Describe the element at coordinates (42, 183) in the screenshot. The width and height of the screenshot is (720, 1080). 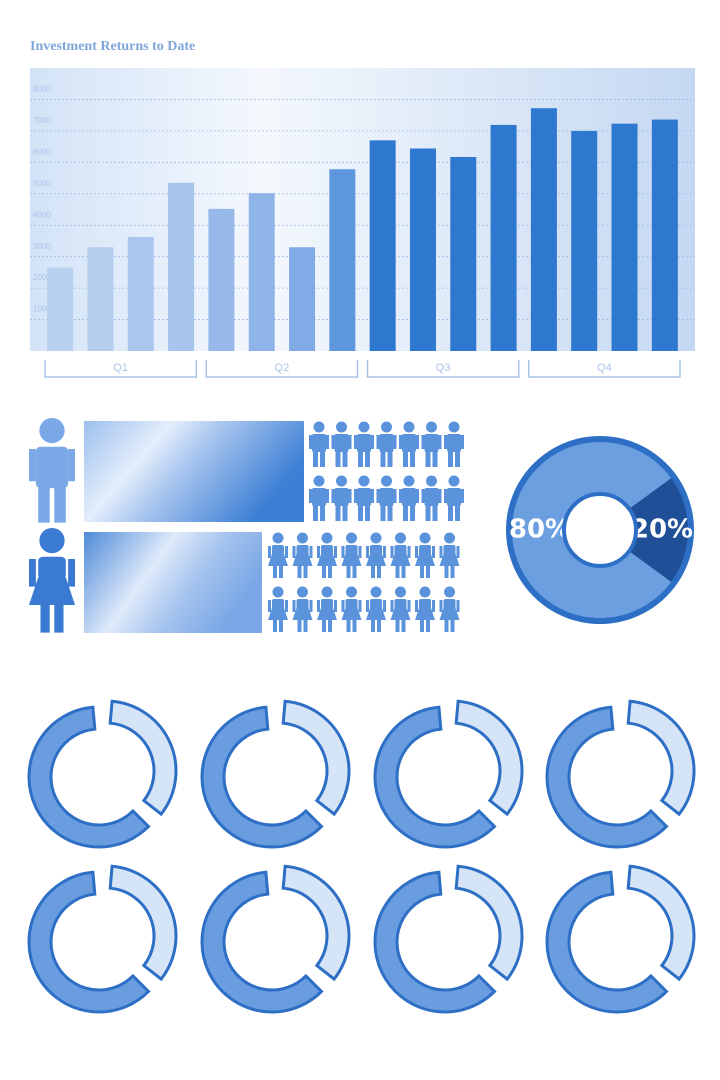
I see `y-tick-label: 5000` at that location.